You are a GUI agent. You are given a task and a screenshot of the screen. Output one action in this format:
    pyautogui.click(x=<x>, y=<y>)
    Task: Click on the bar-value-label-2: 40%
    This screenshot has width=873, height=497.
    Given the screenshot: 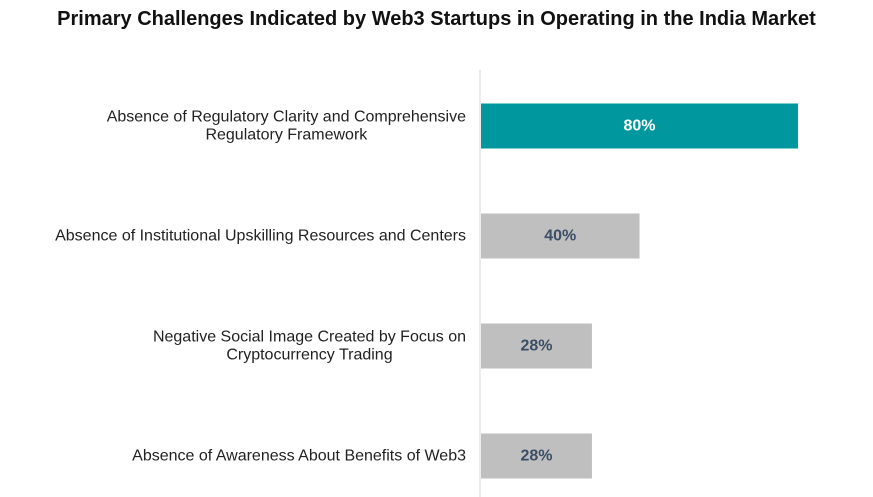 What is the action you would take?
    pyautogui.click(x=560, y=236)
    